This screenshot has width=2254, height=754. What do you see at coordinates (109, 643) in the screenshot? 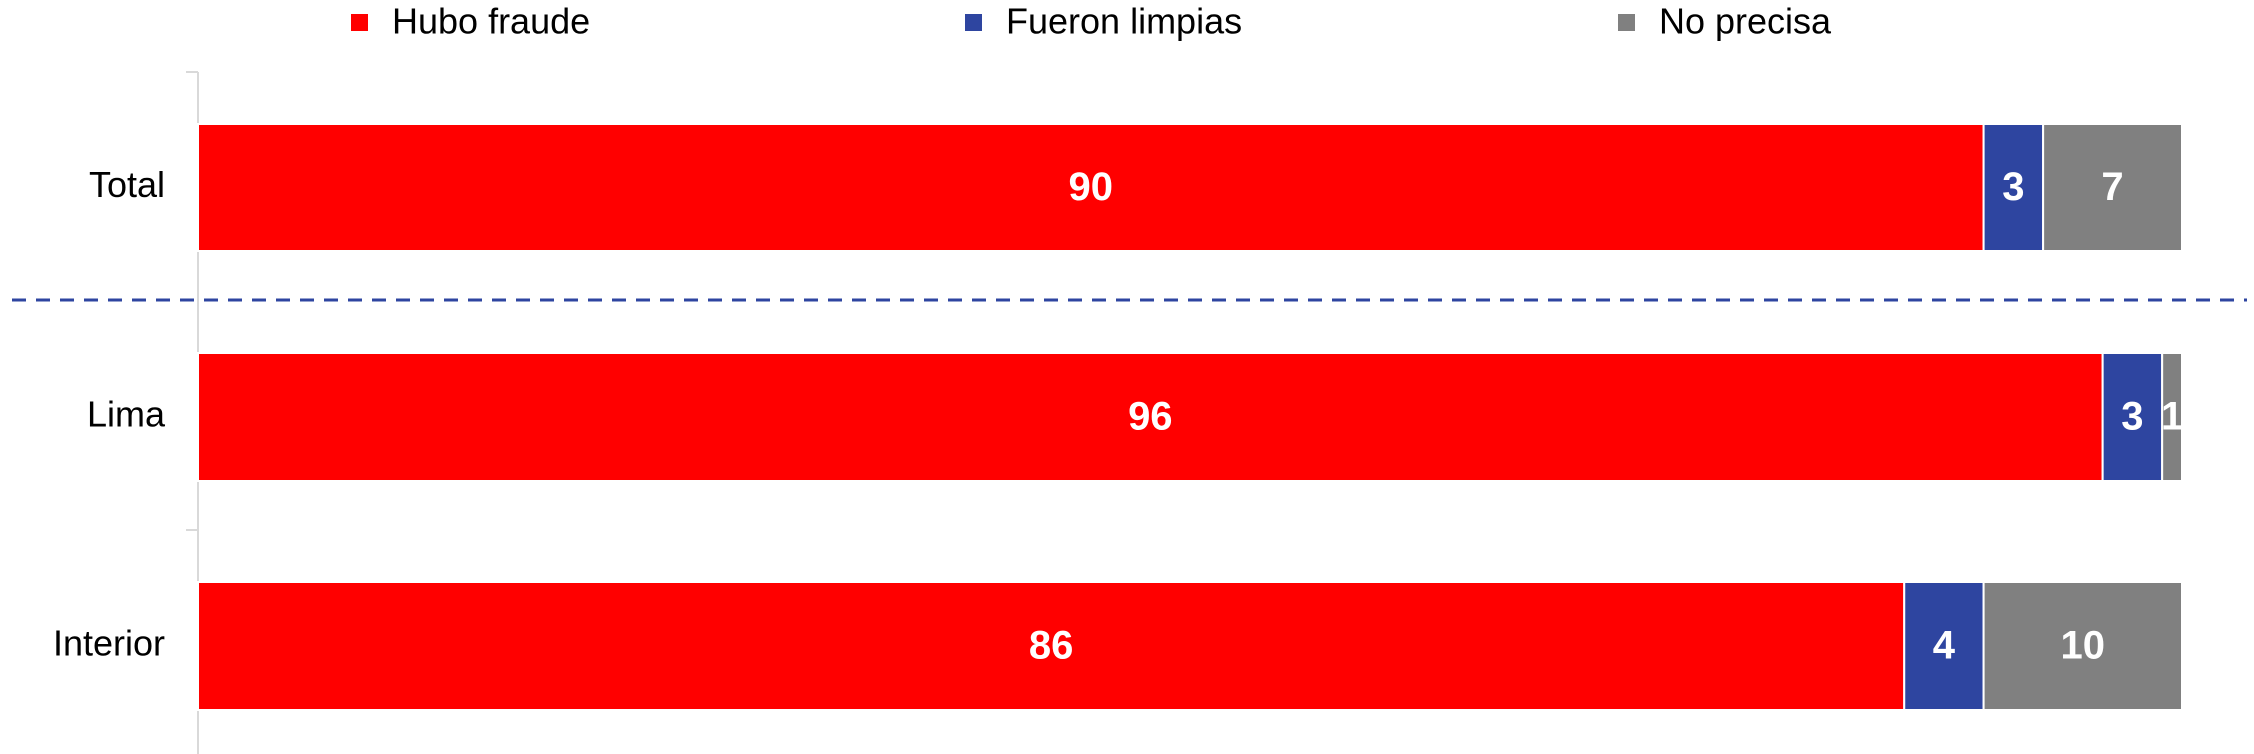
I see `category-label: Interior` at bounding box center [109, 643].